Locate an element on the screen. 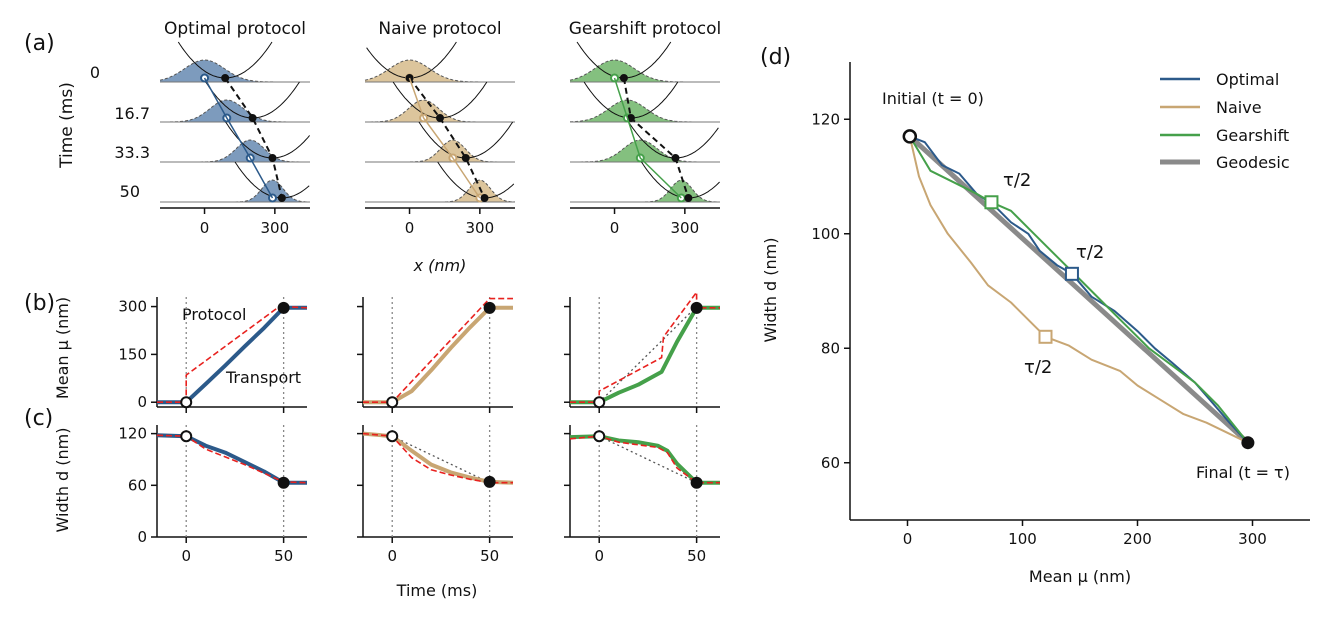 This screenshot has height=624, width=1330. legend-label-optimal: Optimal is located at coordinates (1247, 79).